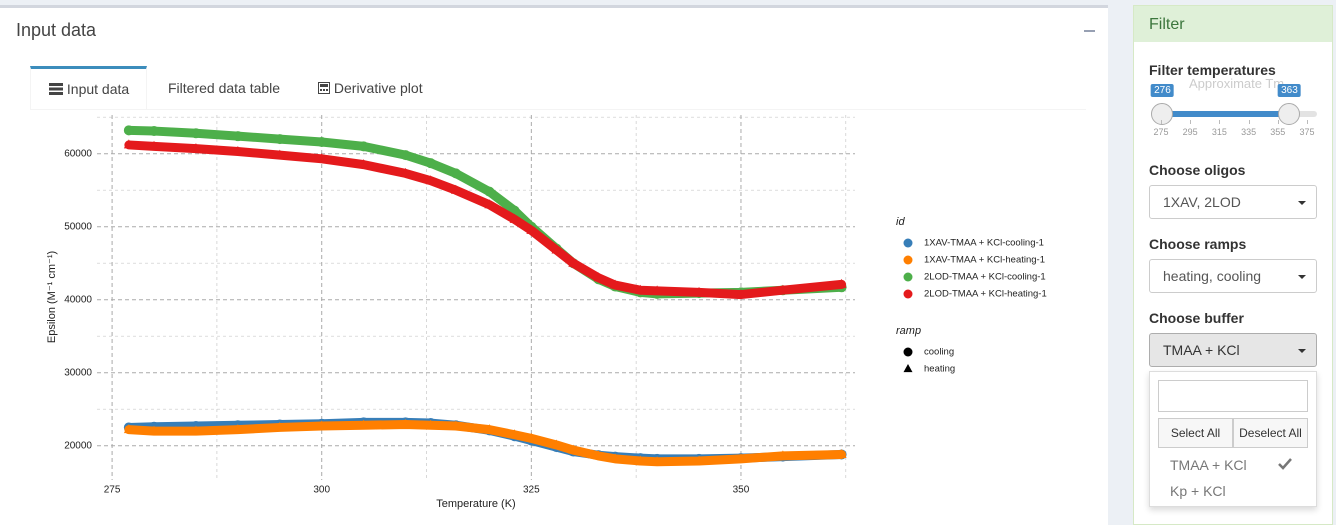  I want to click on tab-label: Input data, so click(98, 89).